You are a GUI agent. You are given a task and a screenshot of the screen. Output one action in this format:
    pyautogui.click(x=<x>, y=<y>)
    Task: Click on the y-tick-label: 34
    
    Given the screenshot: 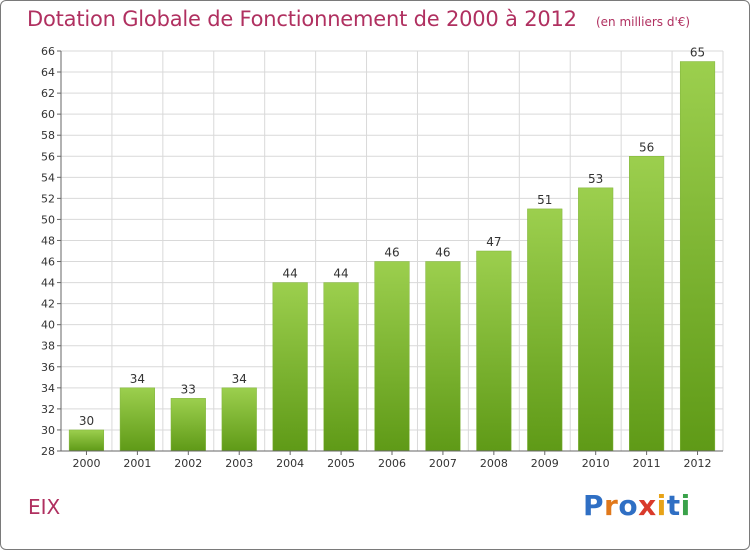 What is the action you would take?
    pyautogui.click(x=48, y=388)
    